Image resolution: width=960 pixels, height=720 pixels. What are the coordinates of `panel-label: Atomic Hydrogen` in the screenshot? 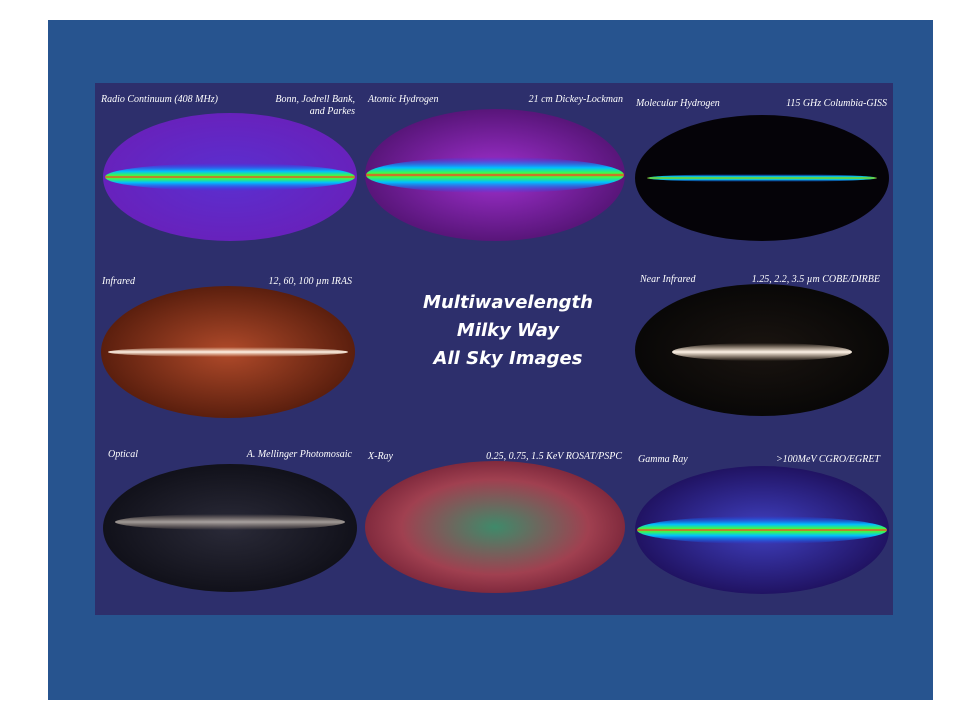 It's located at (402, 99).